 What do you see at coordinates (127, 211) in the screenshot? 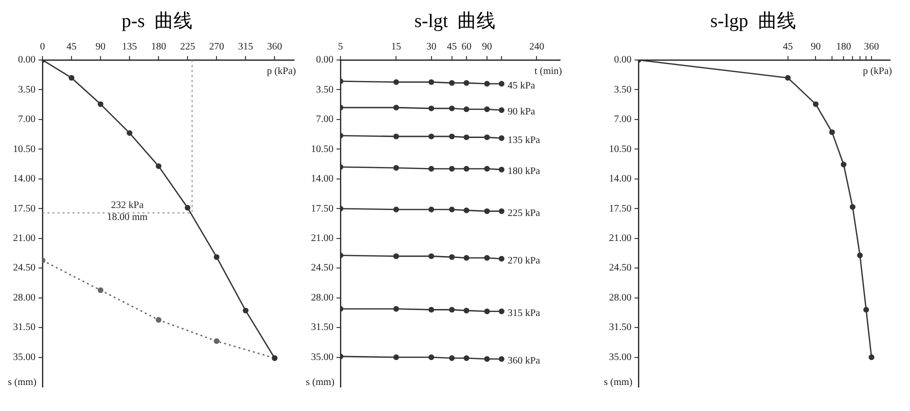
I see `annotation: 232 kPa 18.00 mm` at bounding box center [127, 211].